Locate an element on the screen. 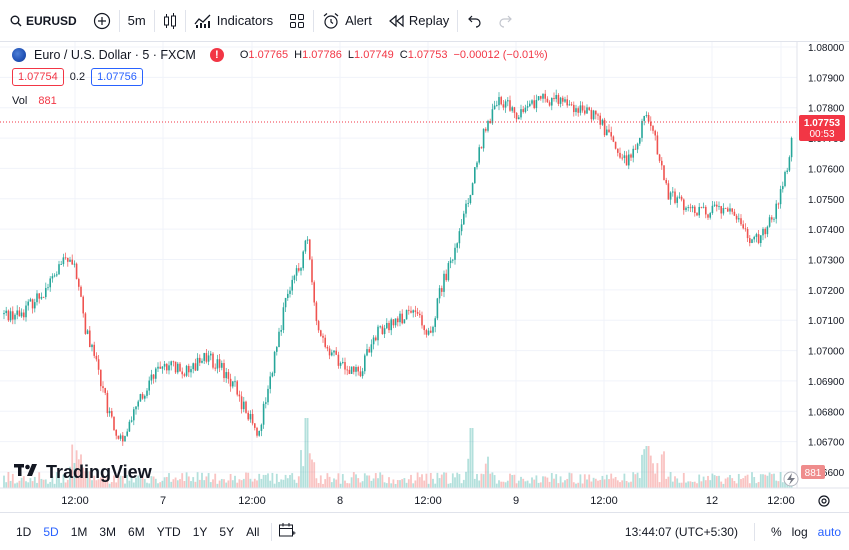 The width and height of the screenshot is (849, 550). alert-button: Alert is located at coordinates (347, 21).